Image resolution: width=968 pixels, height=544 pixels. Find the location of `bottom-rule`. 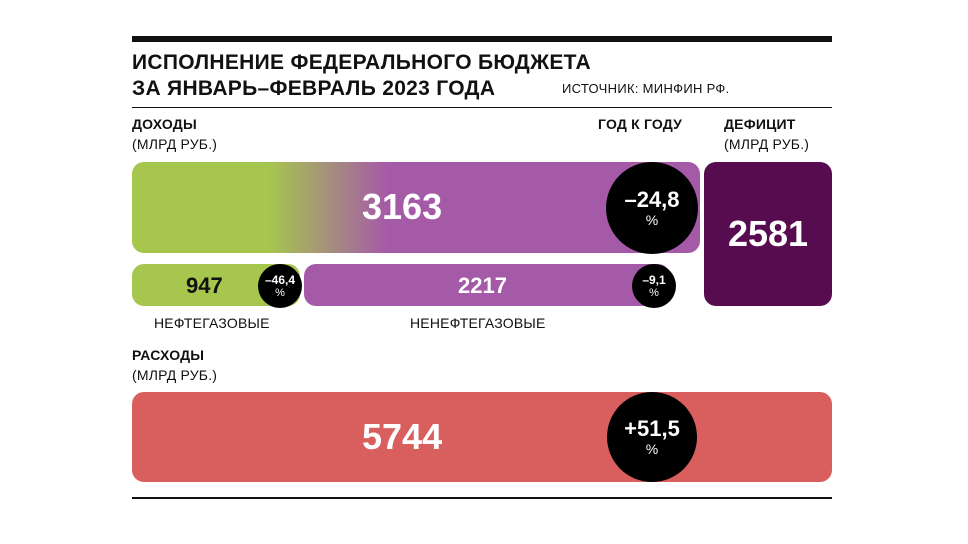

bottom-rule is located at coordinates (482, 498).